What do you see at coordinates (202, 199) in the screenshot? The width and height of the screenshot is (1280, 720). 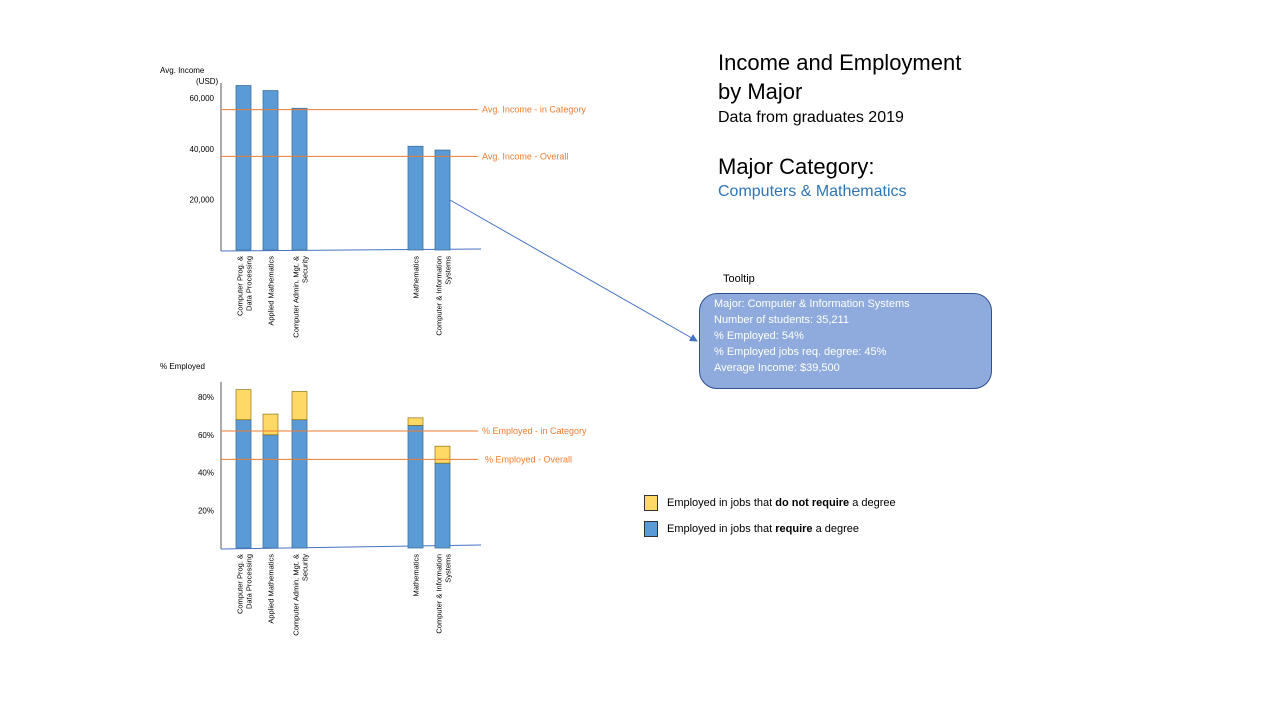 I see `y-tick-label: 20,000` at bounding box center [202, 199].